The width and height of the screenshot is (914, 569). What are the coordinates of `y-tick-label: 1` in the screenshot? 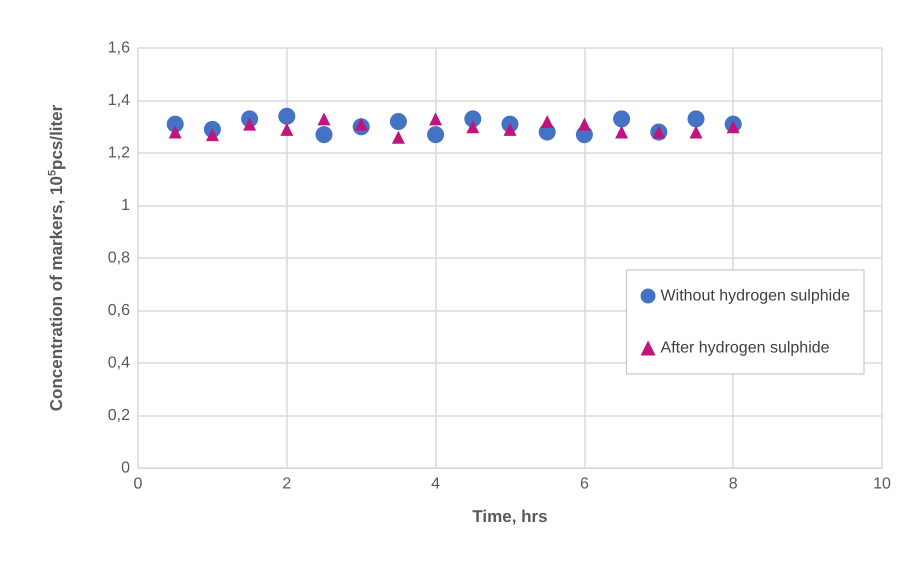 It's located at (125, 205).